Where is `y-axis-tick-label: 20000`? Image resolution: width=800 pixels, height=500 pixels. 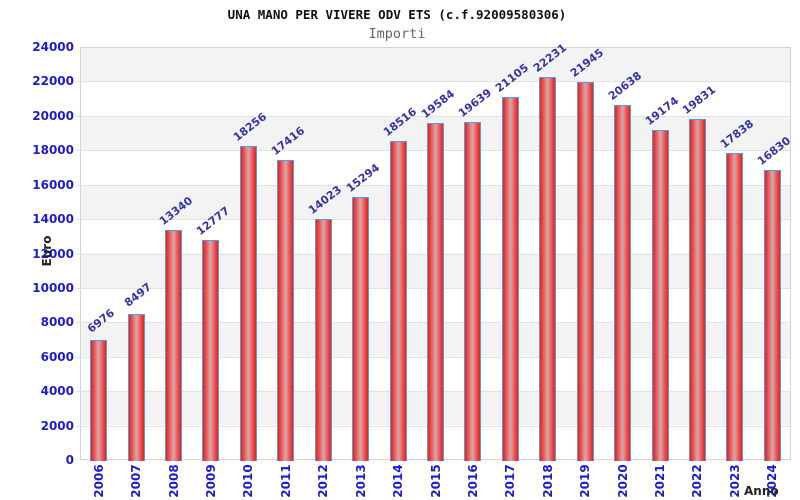 y-axis-tick-label: 20000 is located at coordinates (53, 115).